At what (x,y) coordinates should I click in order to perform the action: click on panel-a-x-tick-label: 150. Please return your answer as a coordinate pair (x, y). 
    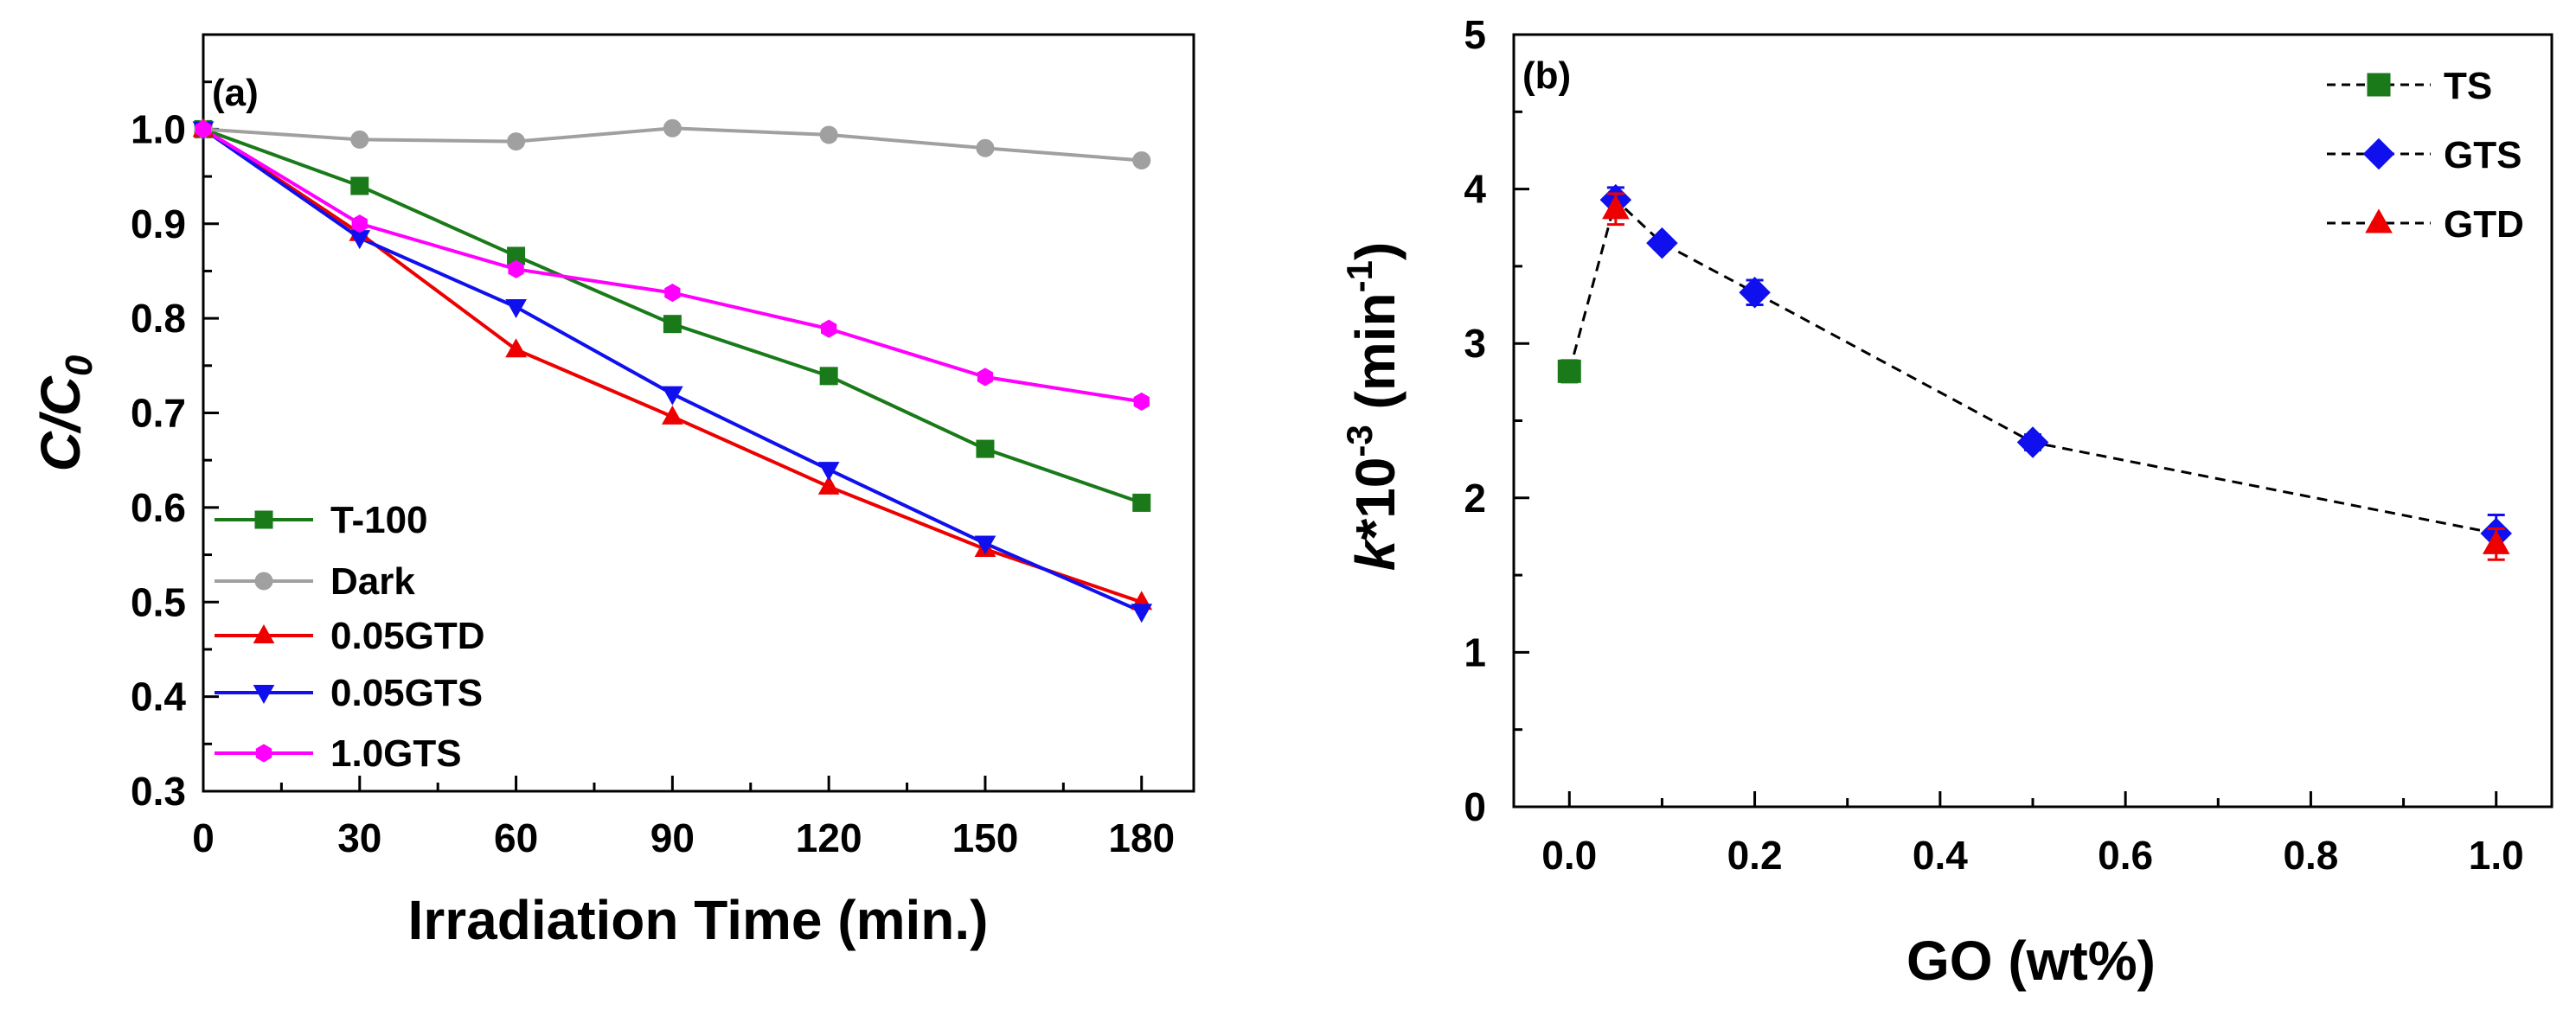
    Looking at the image, I should click on (985, 837).